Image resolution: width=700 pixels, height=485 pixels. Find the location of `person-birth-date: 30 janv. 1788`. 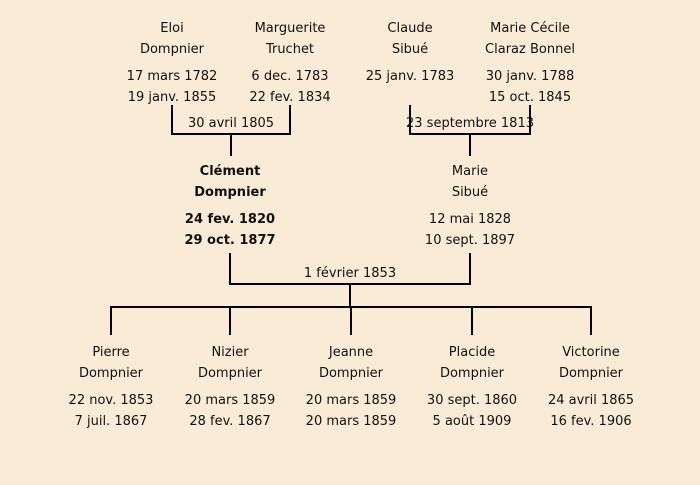

person-birth-date: 30 janv. 1788 is located at coordinates (530, 76).